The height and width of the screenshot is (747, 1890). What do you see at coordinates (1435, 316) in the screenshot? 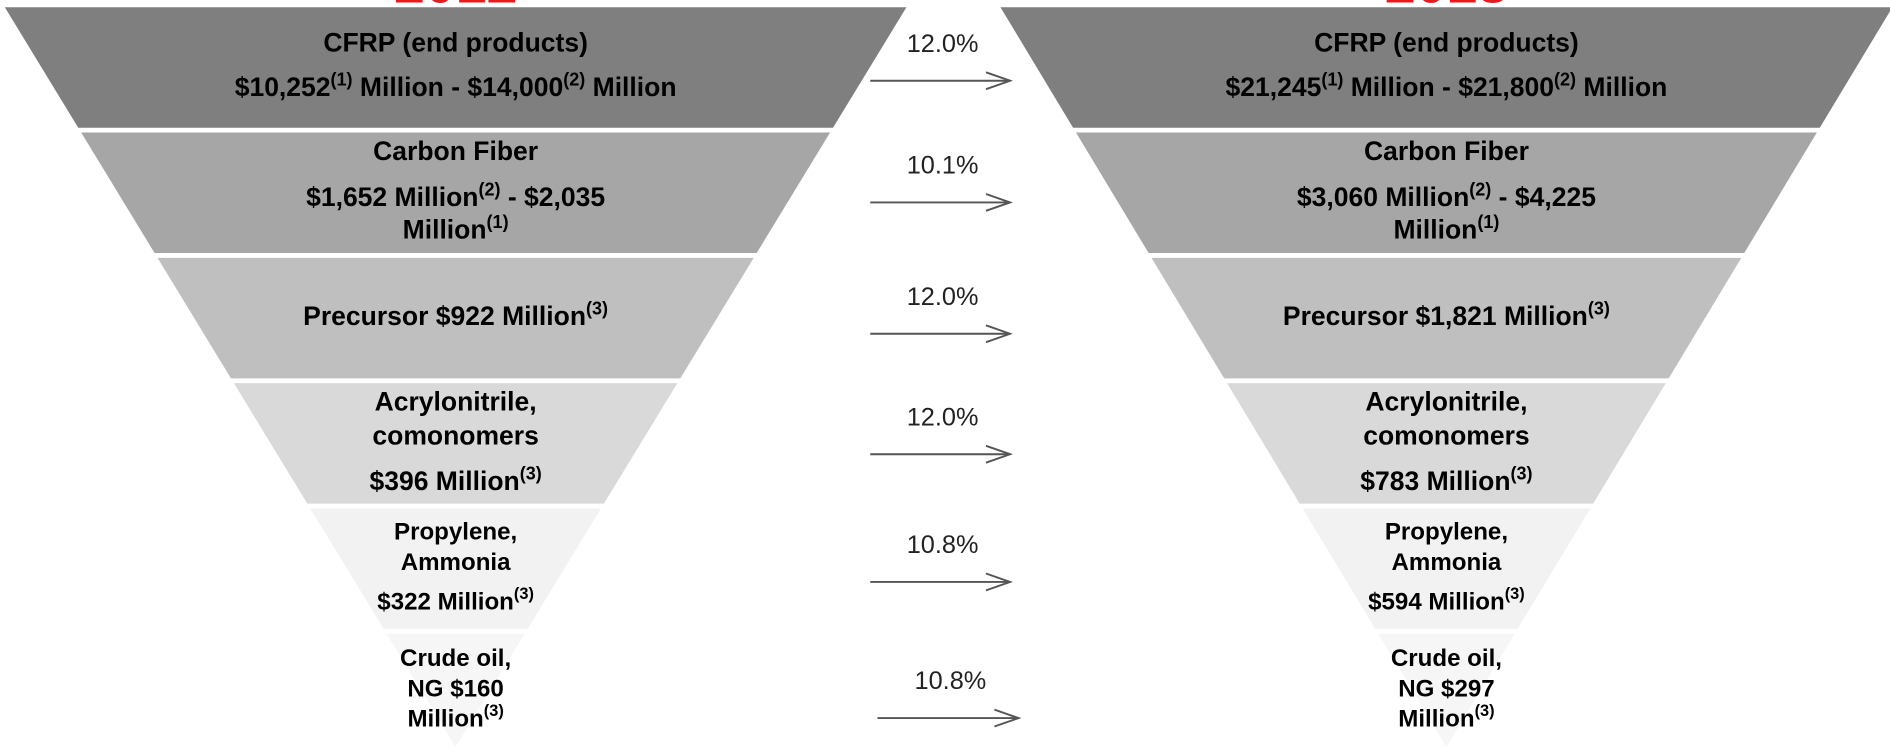
I see `text-run: Precursor $1,821 Million` at bounding box center [1435, 316].